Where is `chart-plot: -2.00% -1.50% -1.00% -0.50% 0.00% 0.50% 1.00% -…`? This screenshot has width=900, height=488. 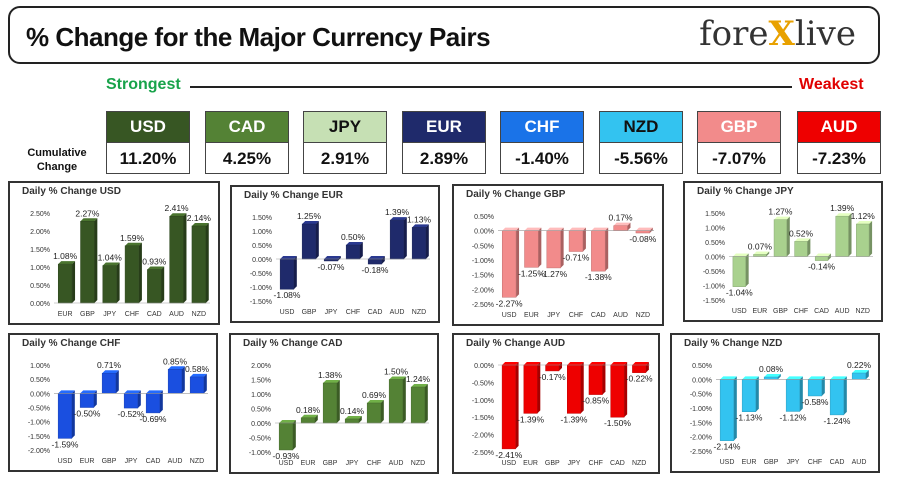 chart-plot: -2.00% -1.50% -1.00% -0.50% 0.00% 0.50% 1.00% -… is located at coordinates (119, 410).